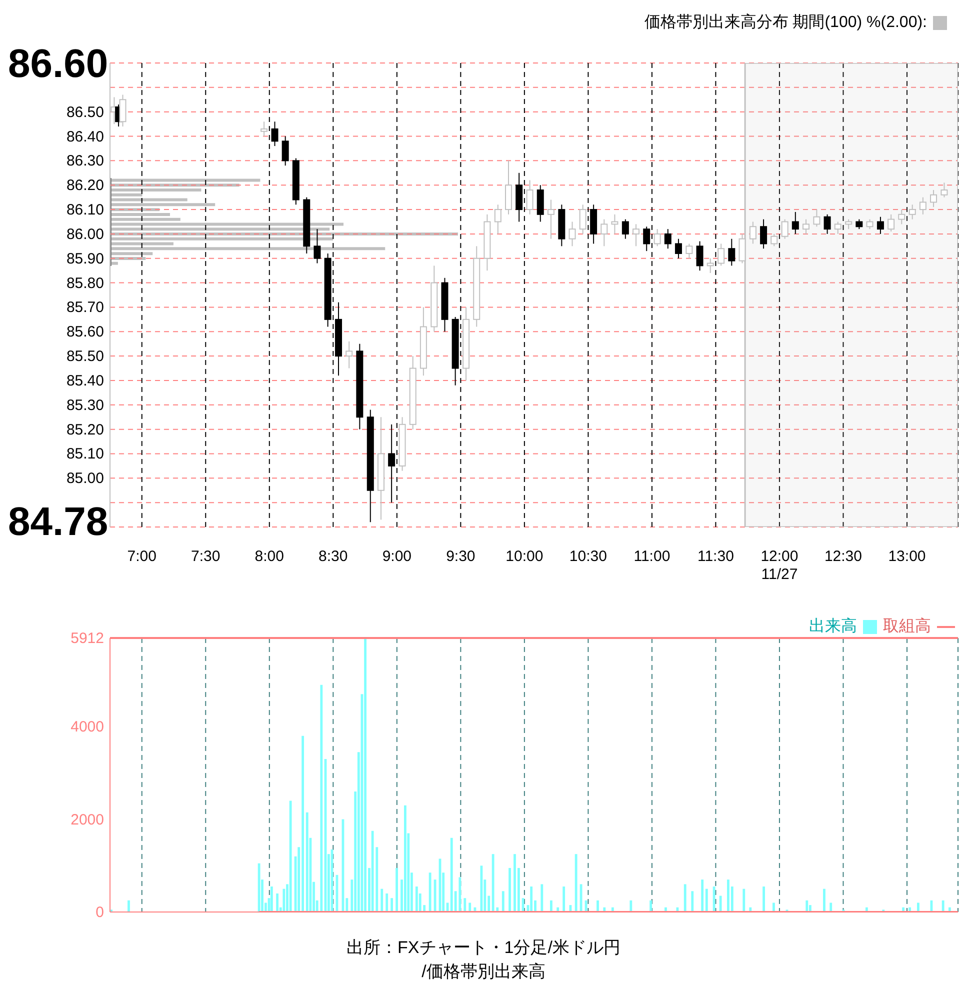 The height and width of the screenshot is (991, 967). What do you see at coordinates (85, 185) in the screenshot?
I see `y-tick-label: 86.20` at bounding box center [85, 185].